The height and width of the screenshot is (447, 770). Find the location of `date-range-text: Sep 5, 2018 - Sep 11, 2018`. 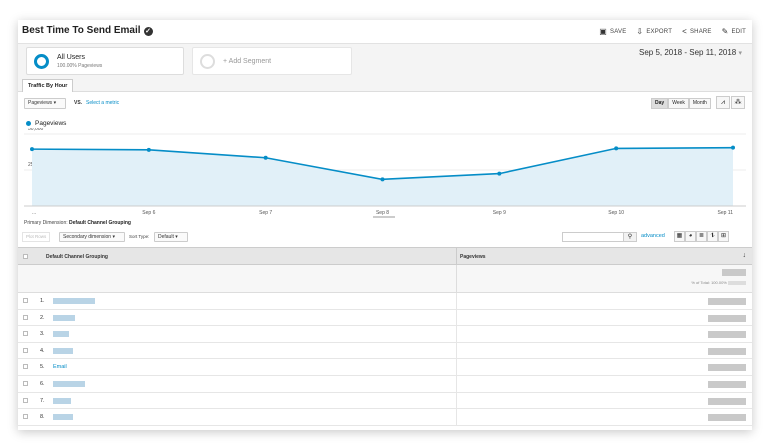

date-range-text: Sep 5, 2018 - Sep 11, 2018 is located at coordinates (687, 52).